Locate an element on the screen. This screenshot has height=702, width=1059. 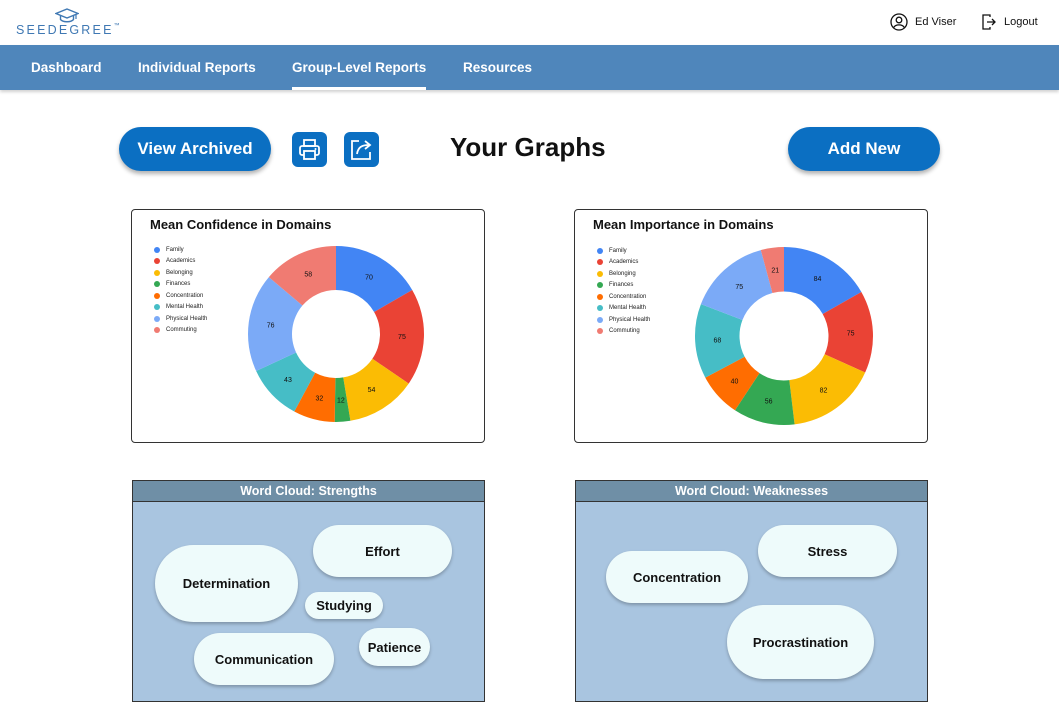
share-button is located at coordinates (361, 149).